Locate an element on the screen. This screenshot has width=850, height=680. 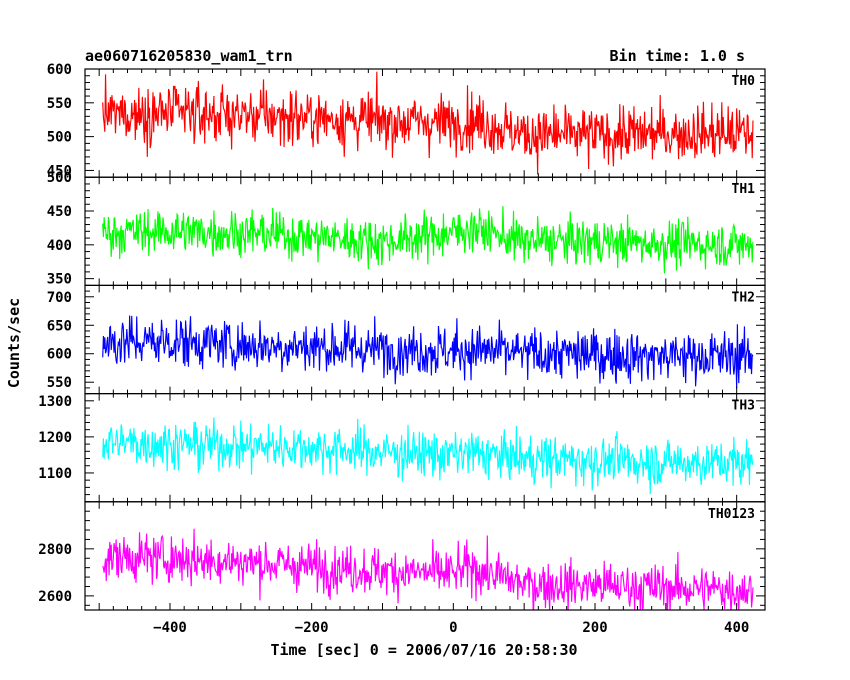
panel-th3: TH3 1100 1200 1300 is located at coordinates (402, 448).